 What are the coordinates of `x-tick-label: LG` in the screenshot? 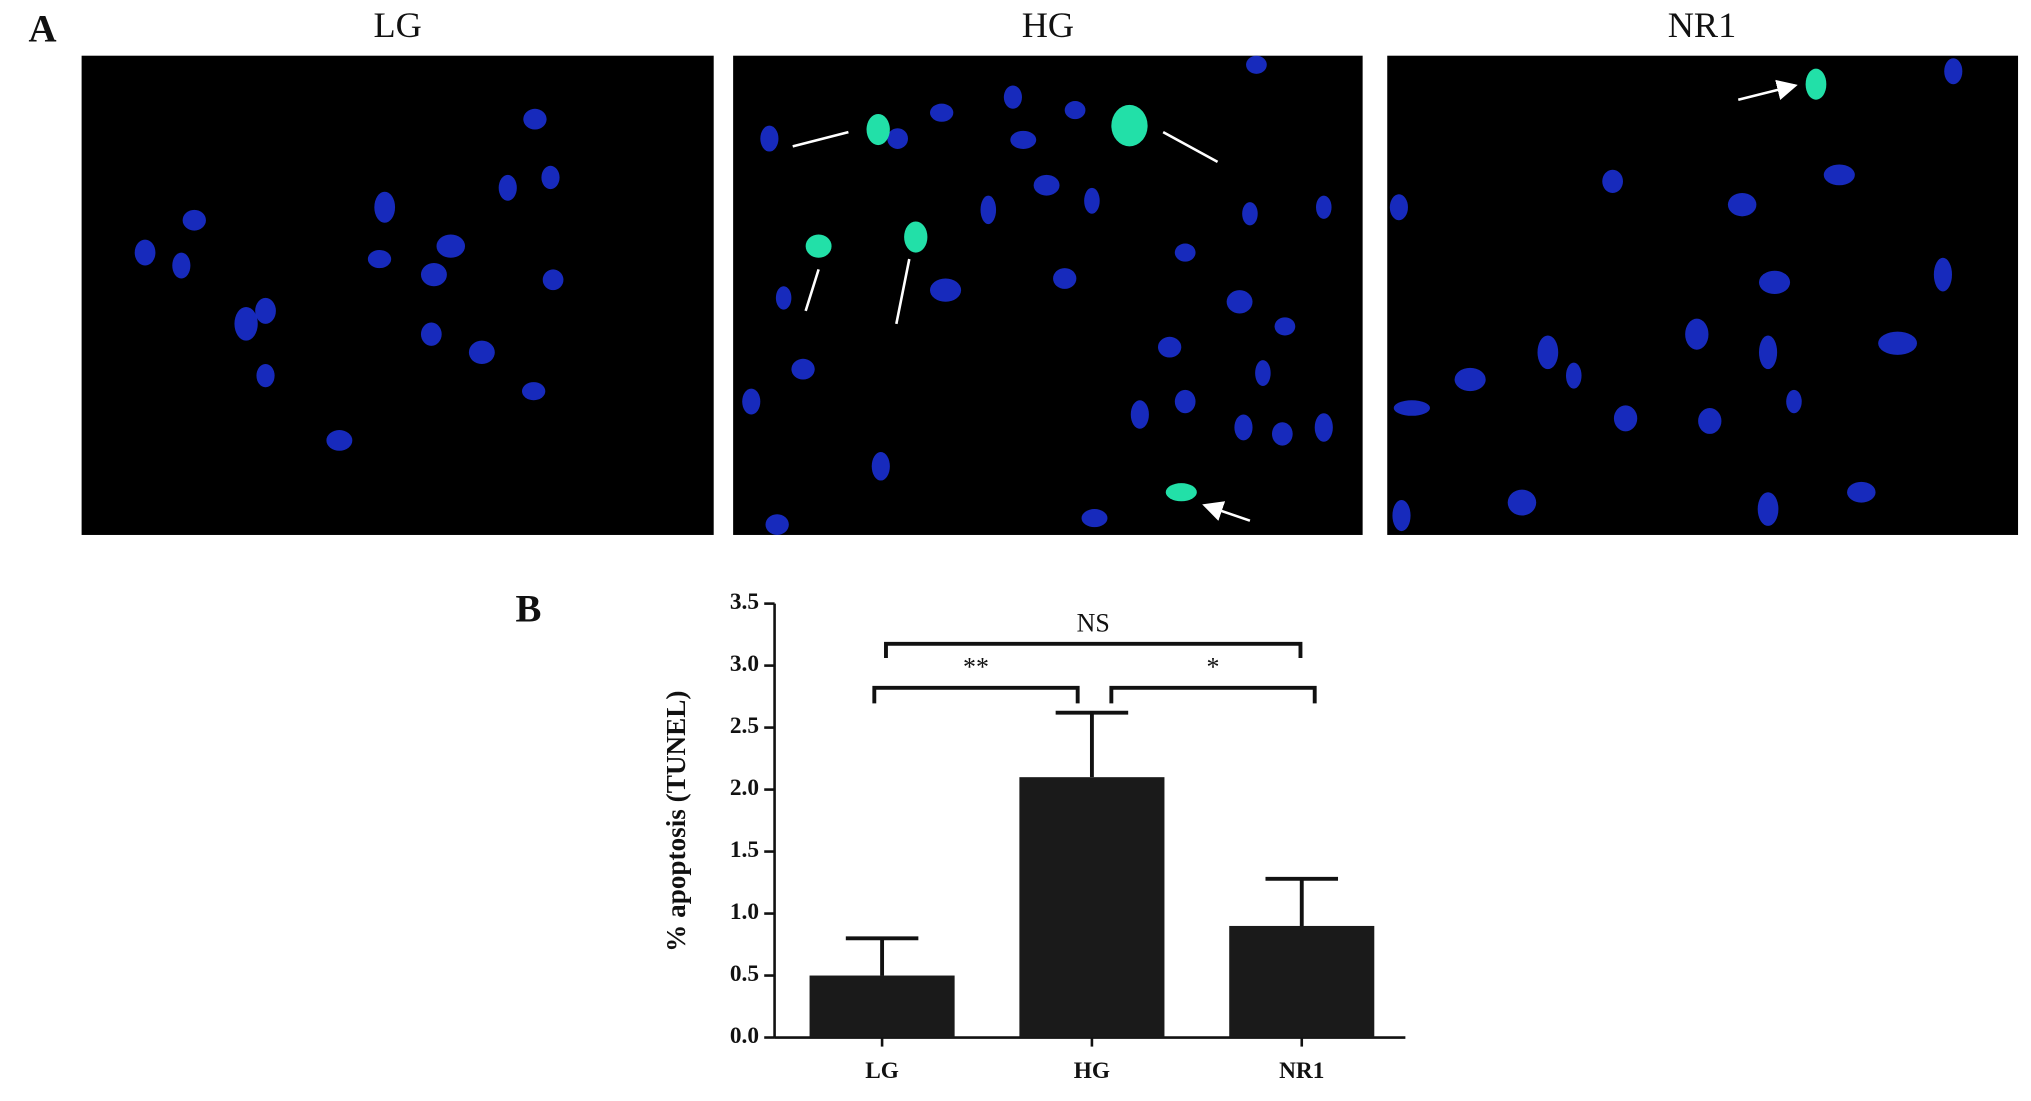 It's located at (882, 1071).